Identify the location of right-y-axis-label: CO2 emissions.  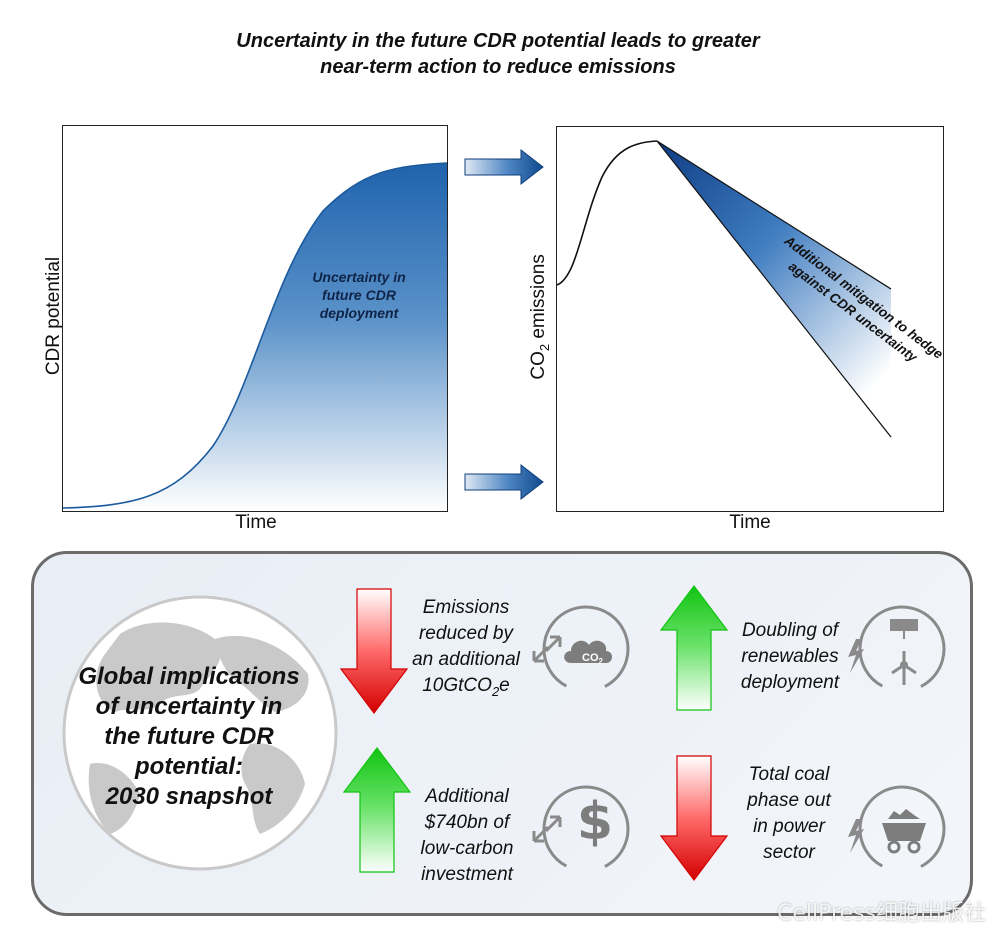
(540, 317).